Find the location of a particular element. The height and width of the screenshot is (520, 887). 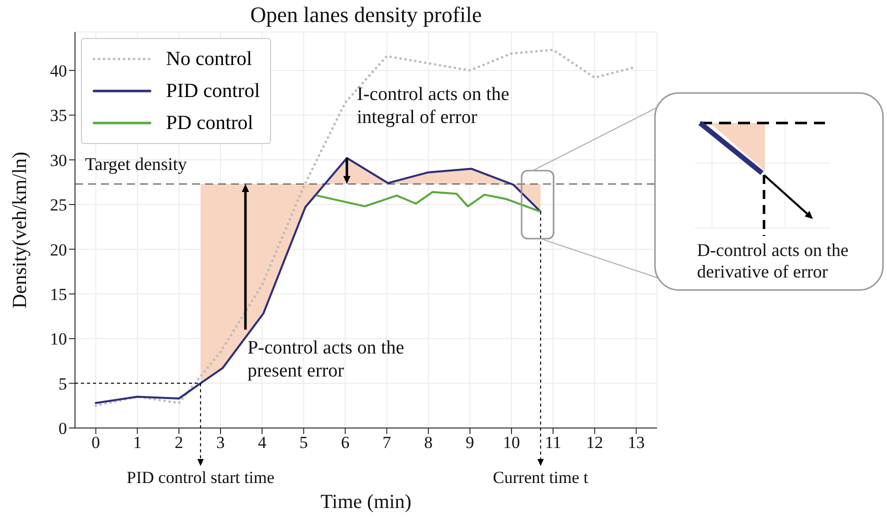

y-tick-label: 20 is located at coordinates (58, 250).